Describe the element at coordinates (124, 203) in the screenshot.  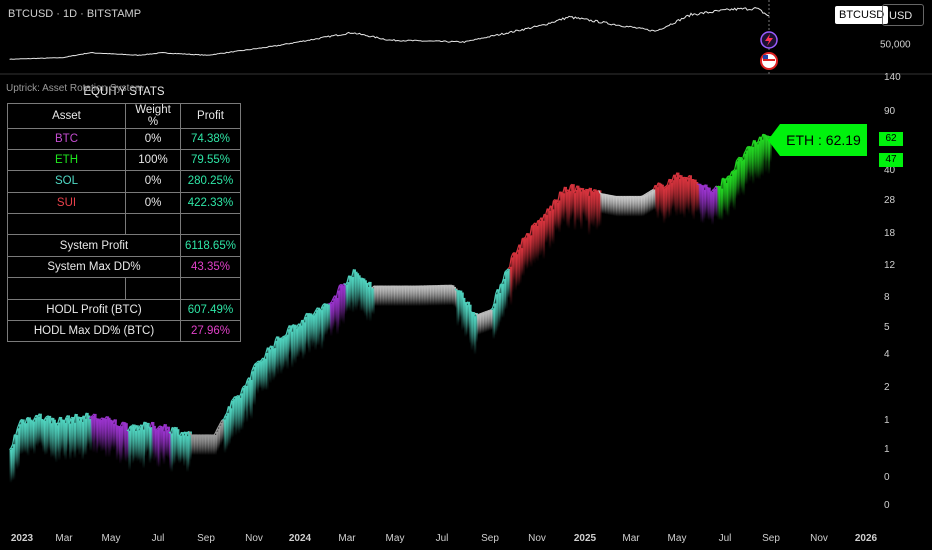
I see `table-row: SUI 0% 422.33%` at that location.